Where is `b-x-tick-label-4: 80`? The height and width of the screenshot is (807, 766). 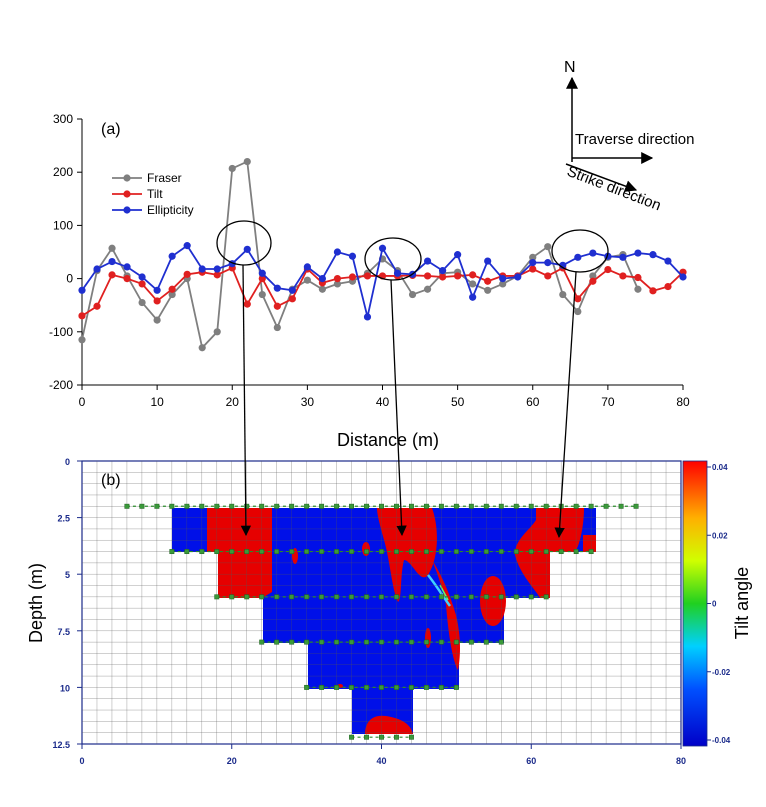 b-x-tick-label-4: 80 is located at coordinates (681, 761).